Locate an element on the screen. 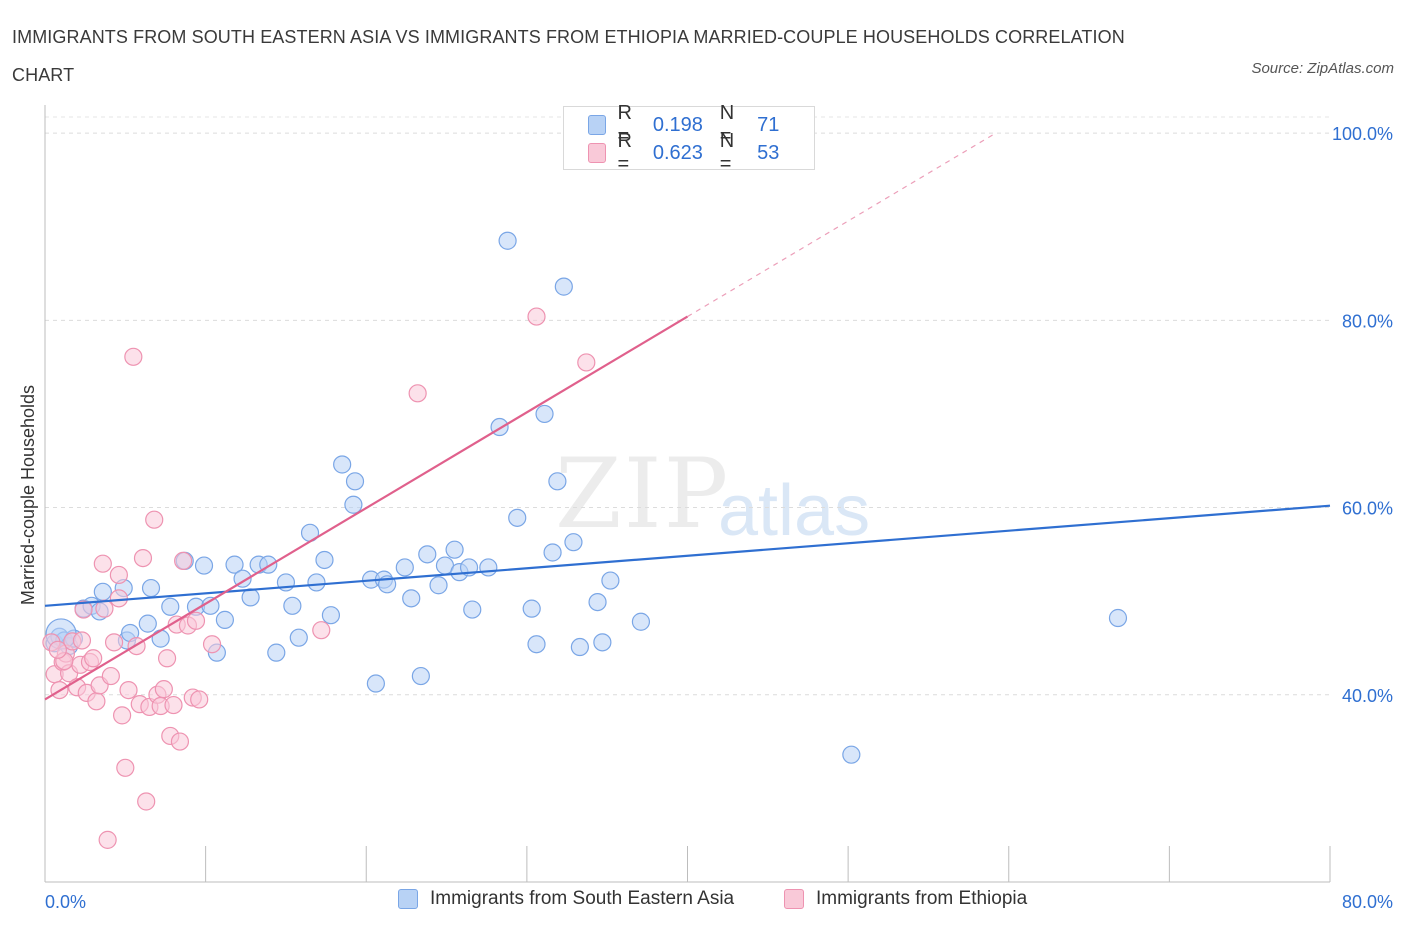  source-label: Source: ZipAtlas.com is located at coordinates (1322, 68).